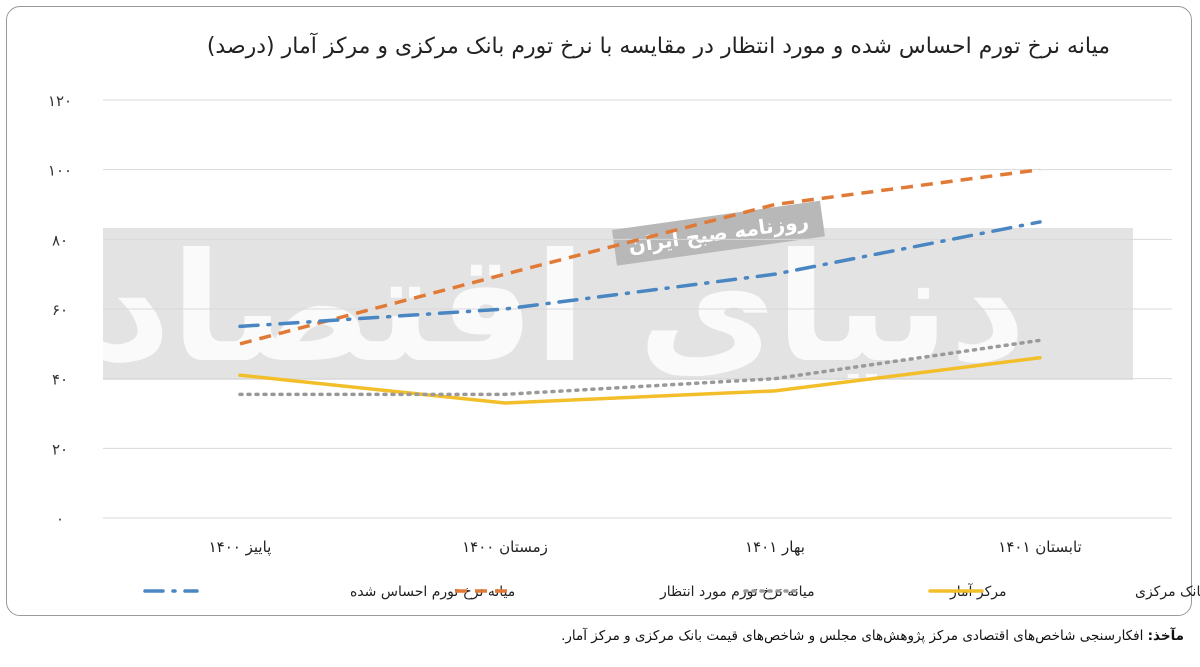 The image size is (1200, 667). I want to click on y-axis-ticks: ۰ ۲۰ ۴۰ ۶۰ ۸۰ ۱۰۰ ۱۲۰, so click(60, 310).